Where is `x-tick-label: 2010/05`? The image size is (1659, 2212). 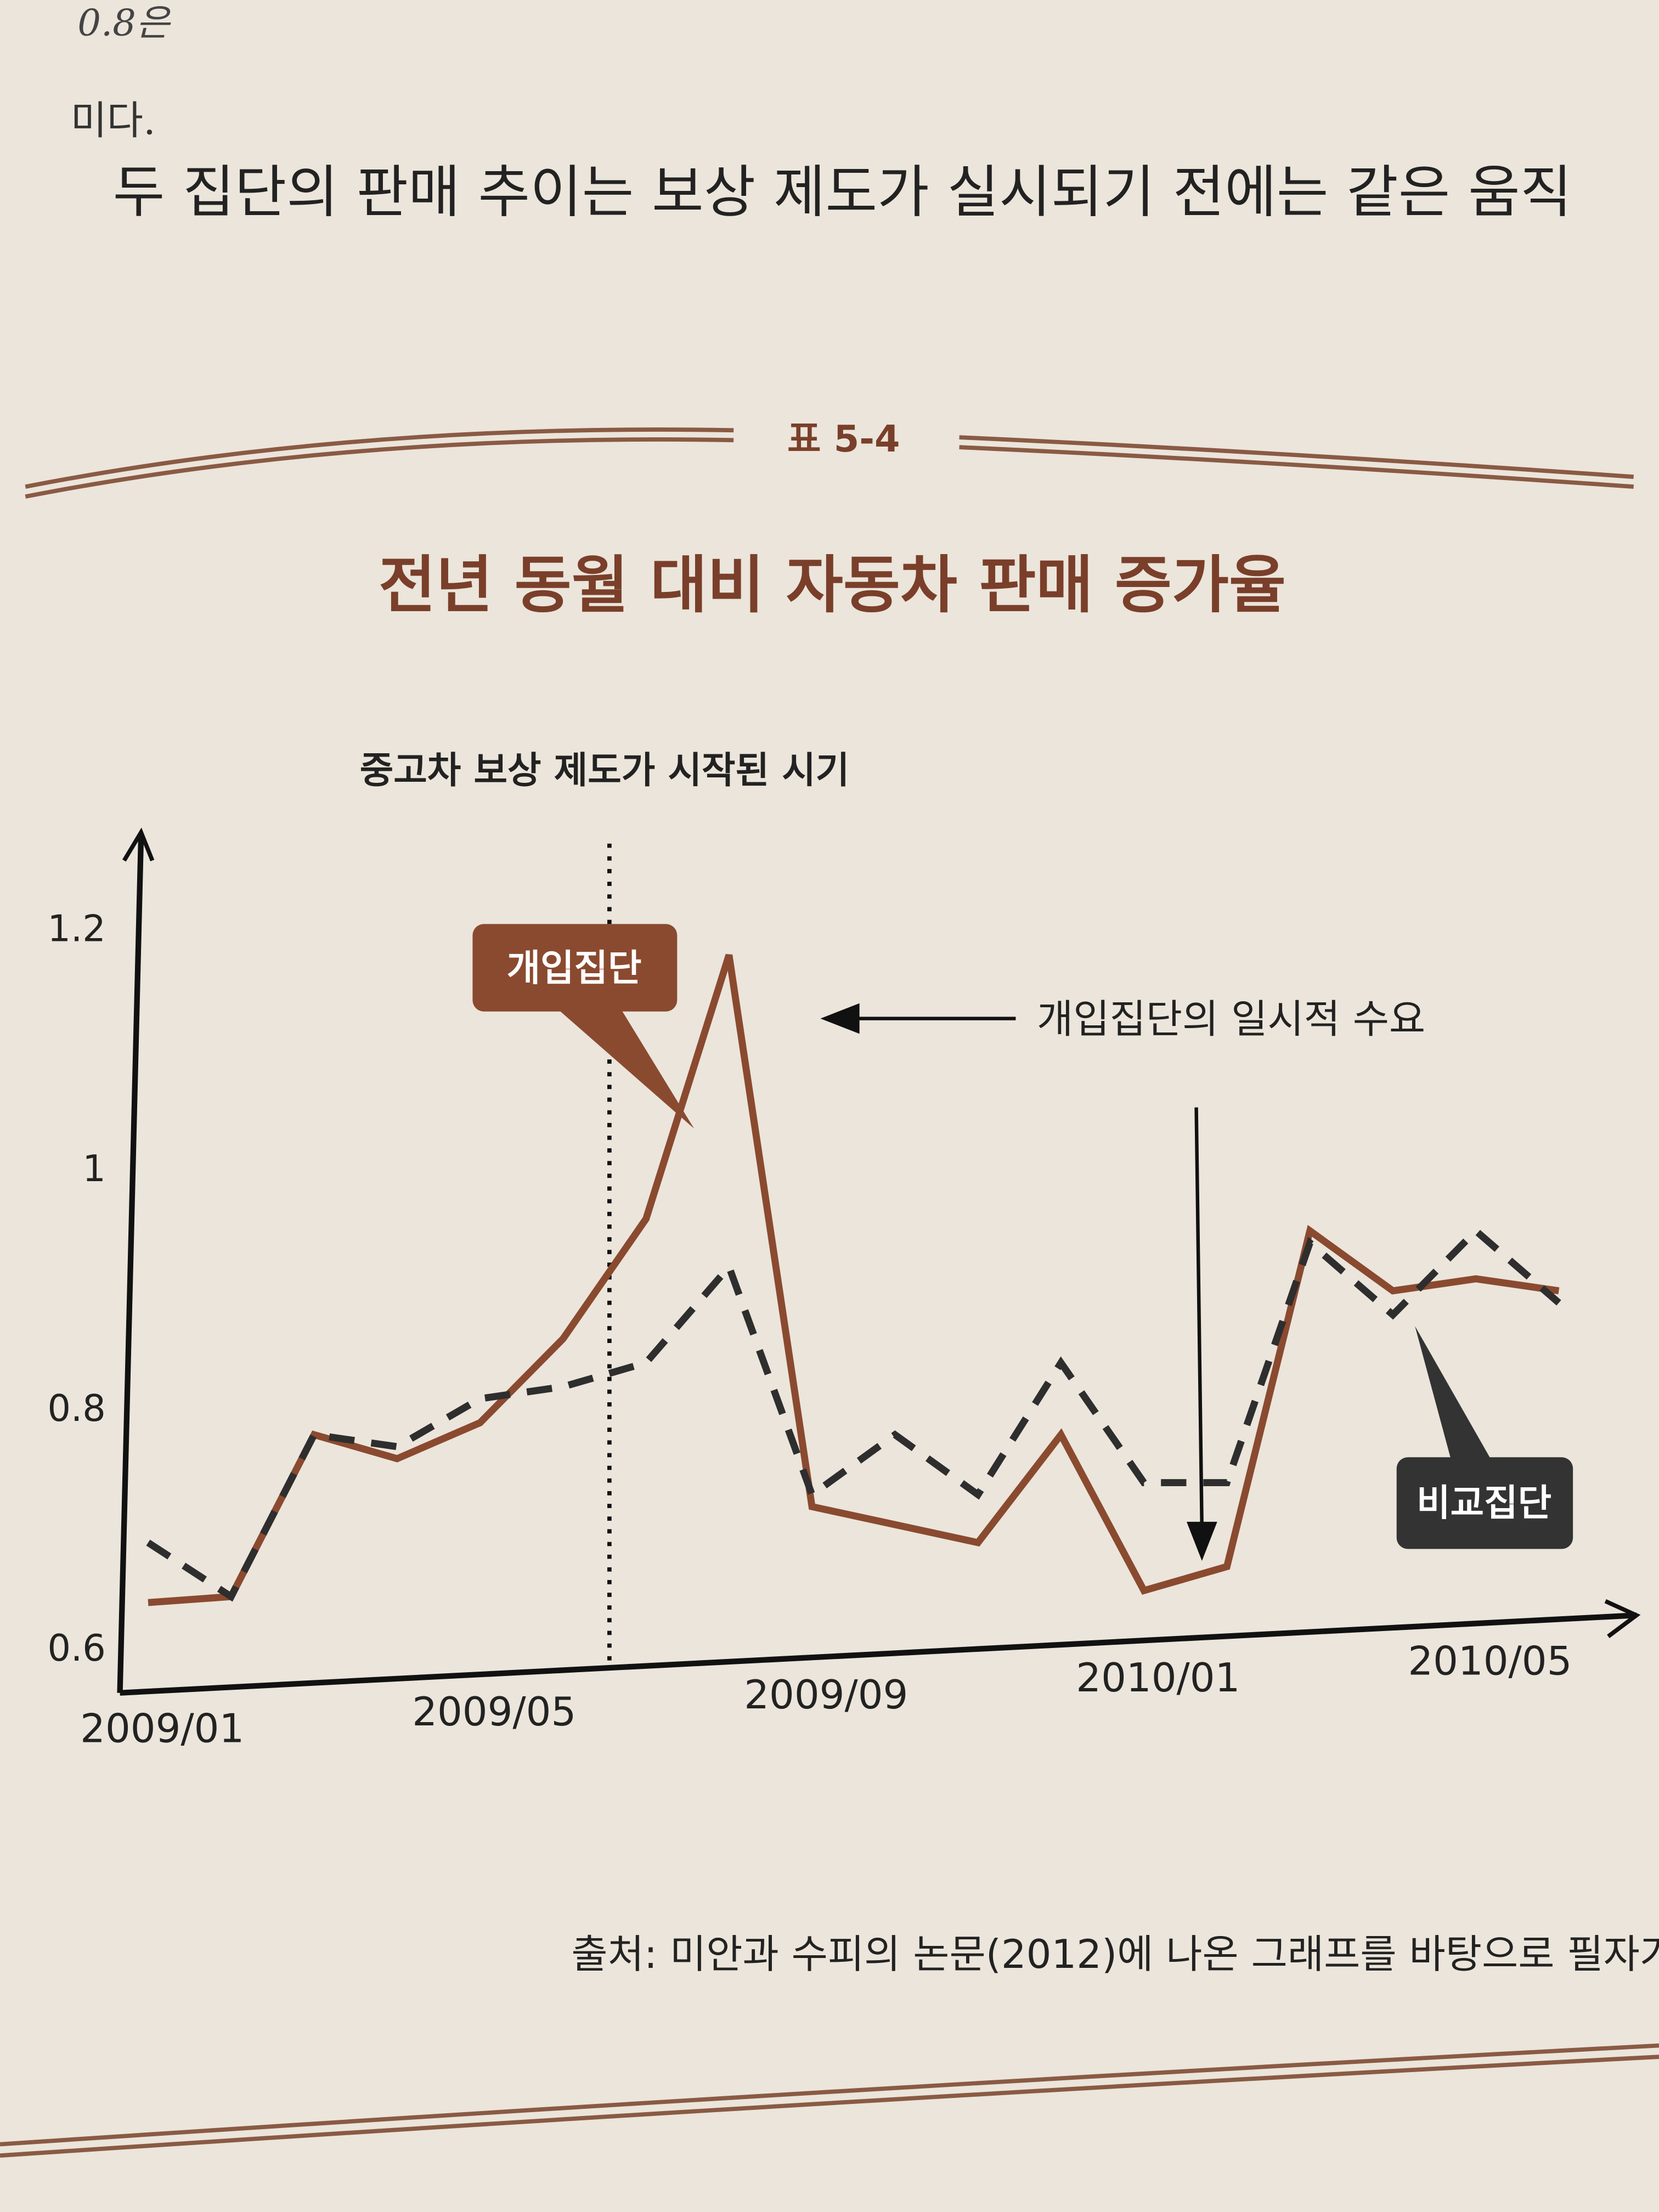
x-tick-label: 2010/05 is located at coordinates (1490, 1661).